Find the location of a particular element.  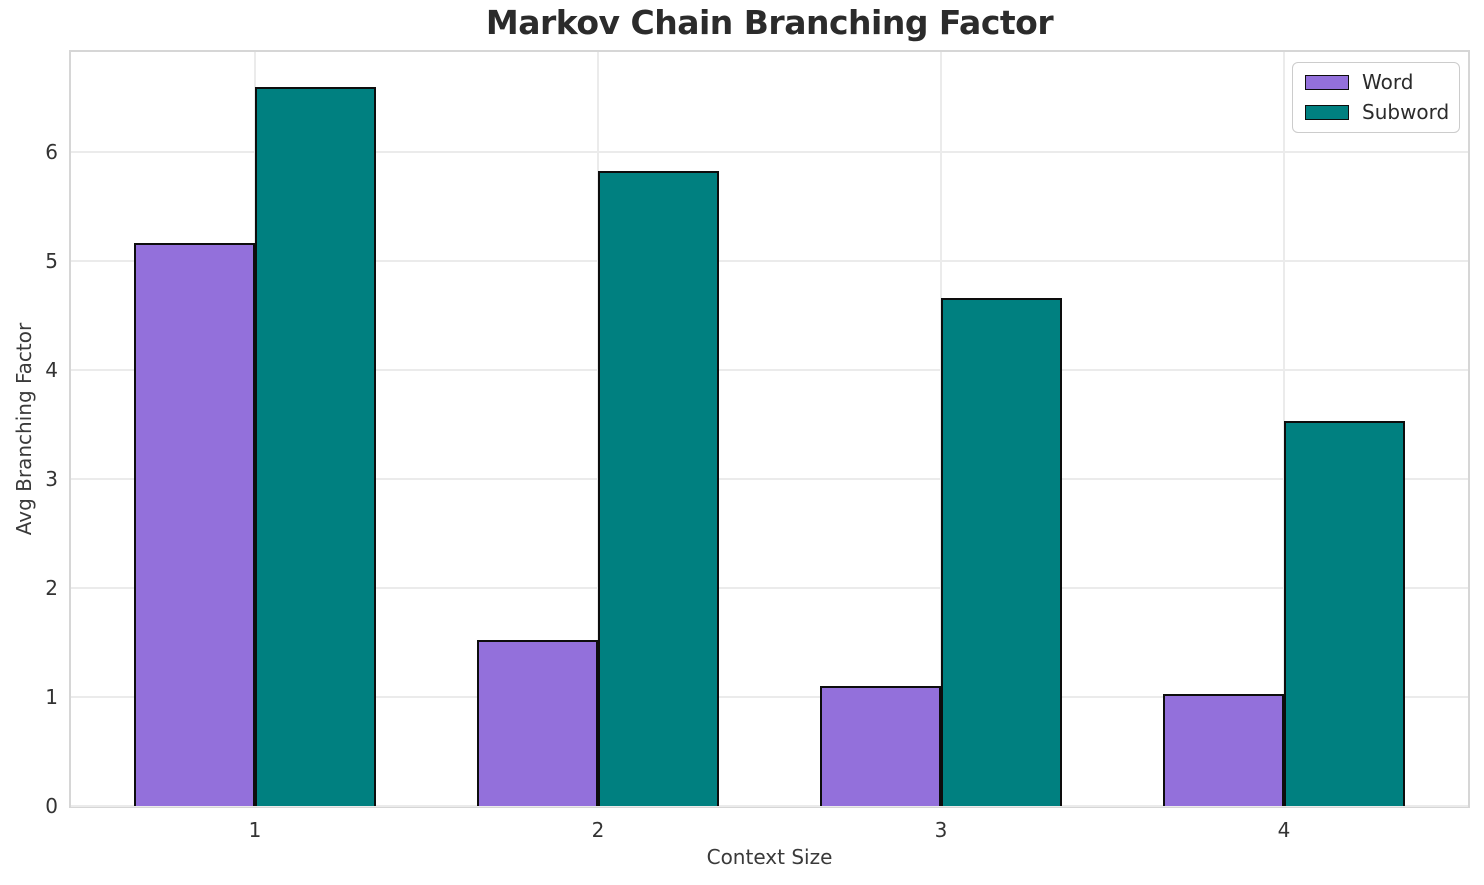

legend-item-subword: Subword is located at coordinates (1377, 112).